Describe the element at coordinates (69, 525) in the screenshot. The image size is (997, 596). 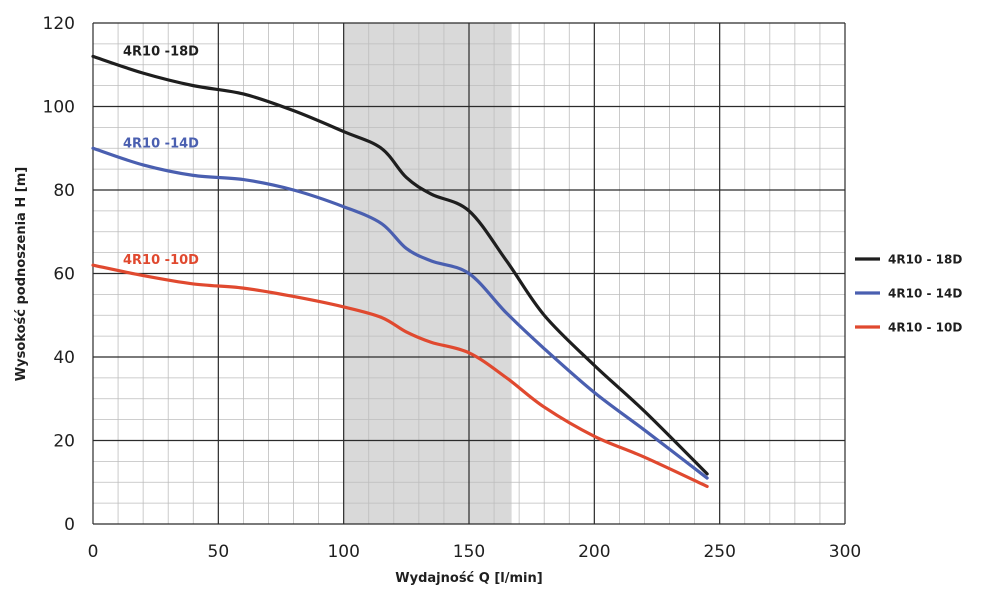
I see `y-tick-label: 0` at that location.